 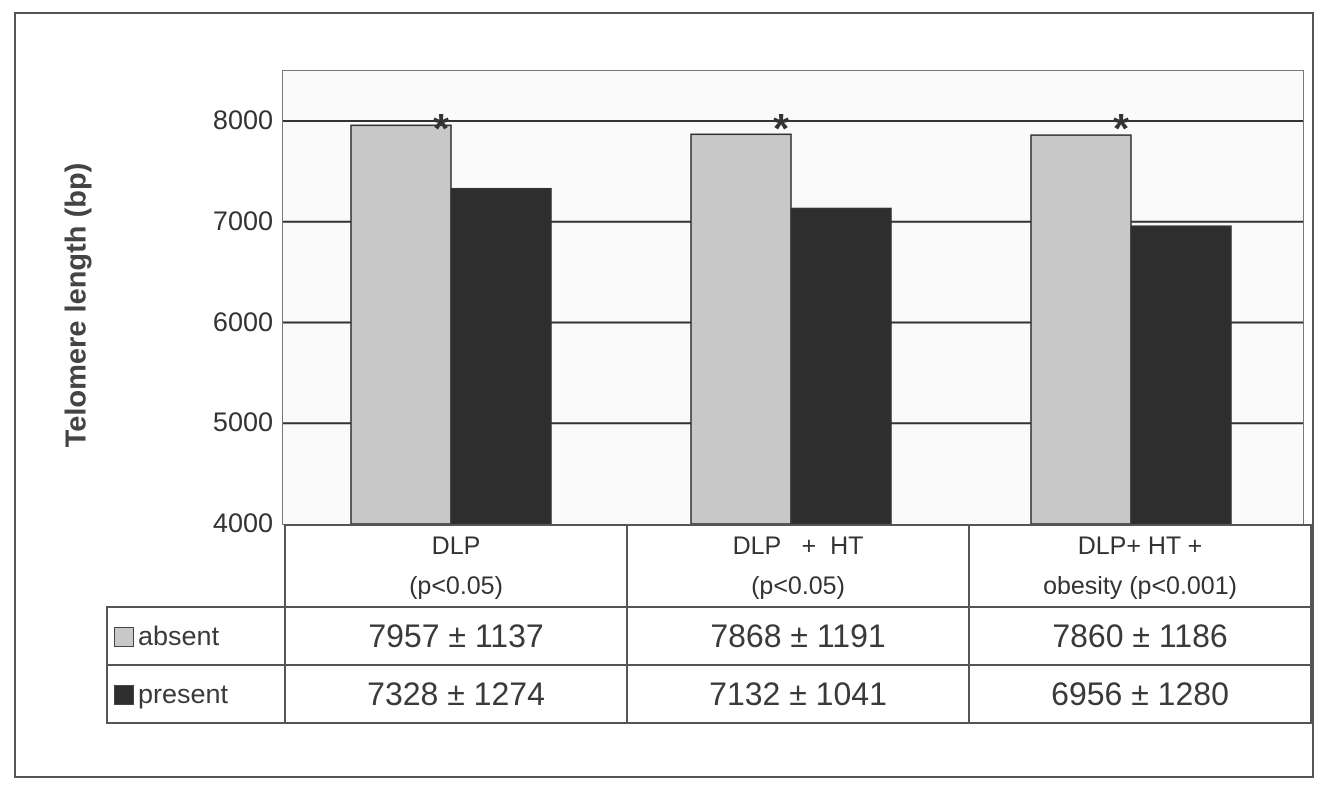 I want to click on table-cell: 7328 ± 1274, so click(x=456, y=694).